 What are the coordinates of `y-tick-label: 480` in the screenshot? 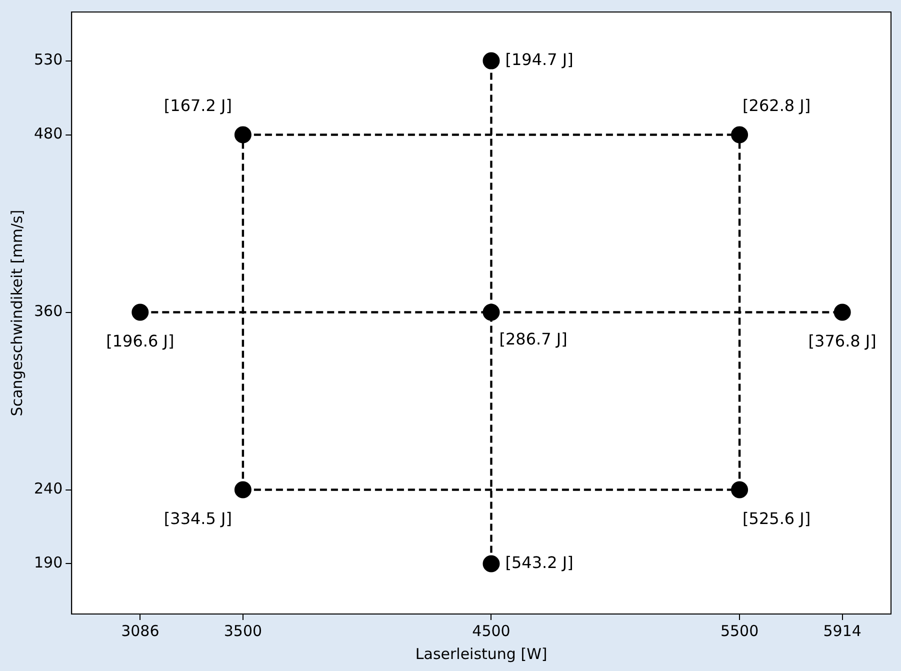 It's located at (48, 133).